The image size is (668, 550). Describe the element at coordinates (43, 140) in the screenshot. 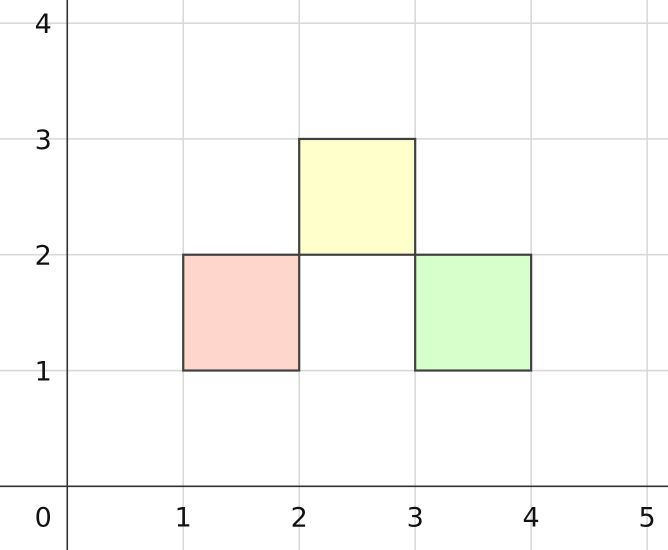

I see `y-tick-label-3: 3` at that location.